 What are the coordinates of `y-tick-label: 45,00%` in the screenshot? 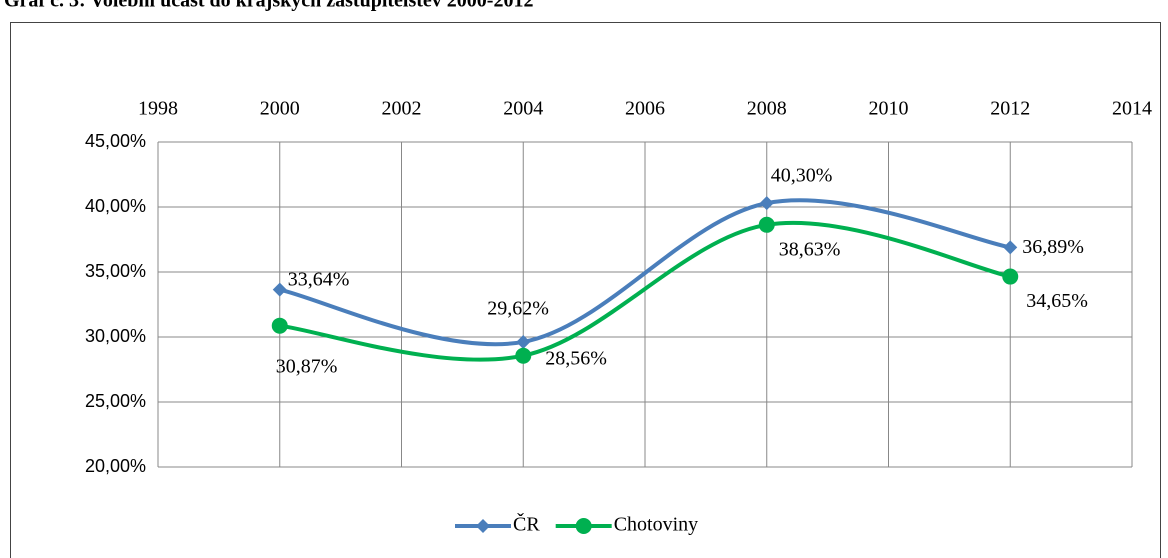 It's located at (115, 141).